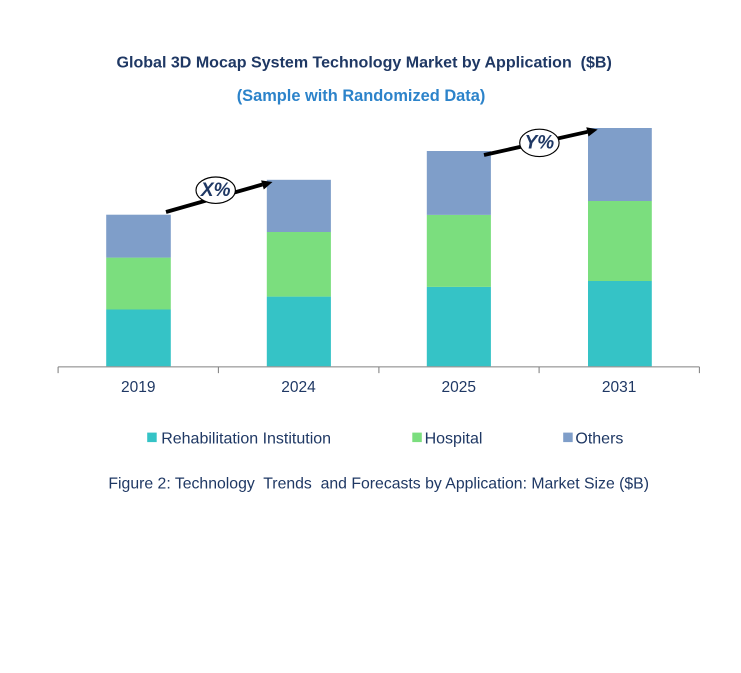  Describe the element at coordinates (540, 143) in the screenshot. I see `svg-text: Y%` at that location.